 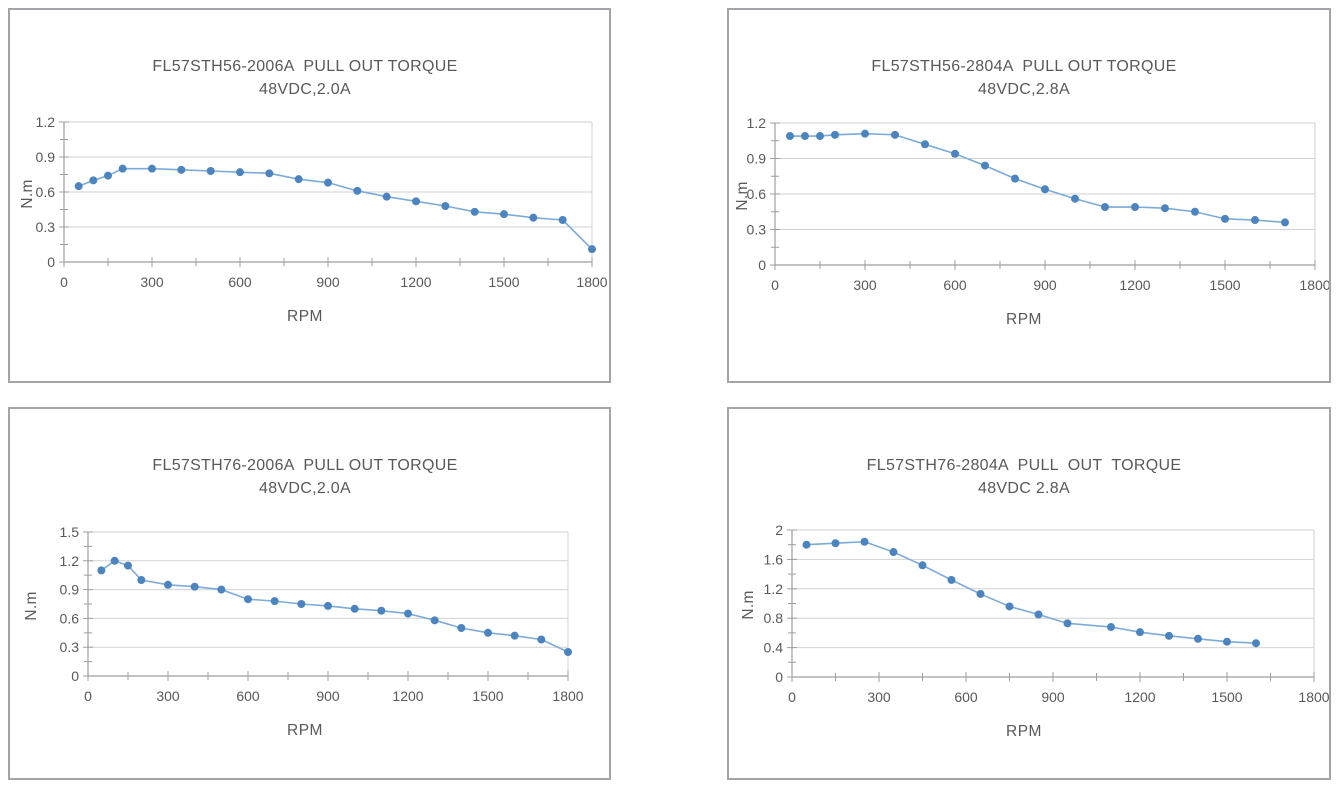 What do you see at coordinates (774, 559) in the screenshot?
I see `svg-text: 1.6` at bounding box center [774, 559].